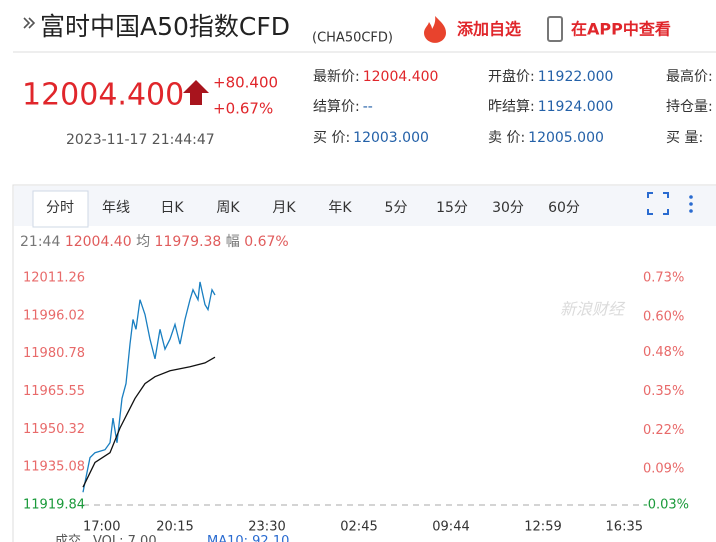  Describe the element at coordinates (266, 242) in the screenshot. I see `info-pct: 0.67%` at that location.